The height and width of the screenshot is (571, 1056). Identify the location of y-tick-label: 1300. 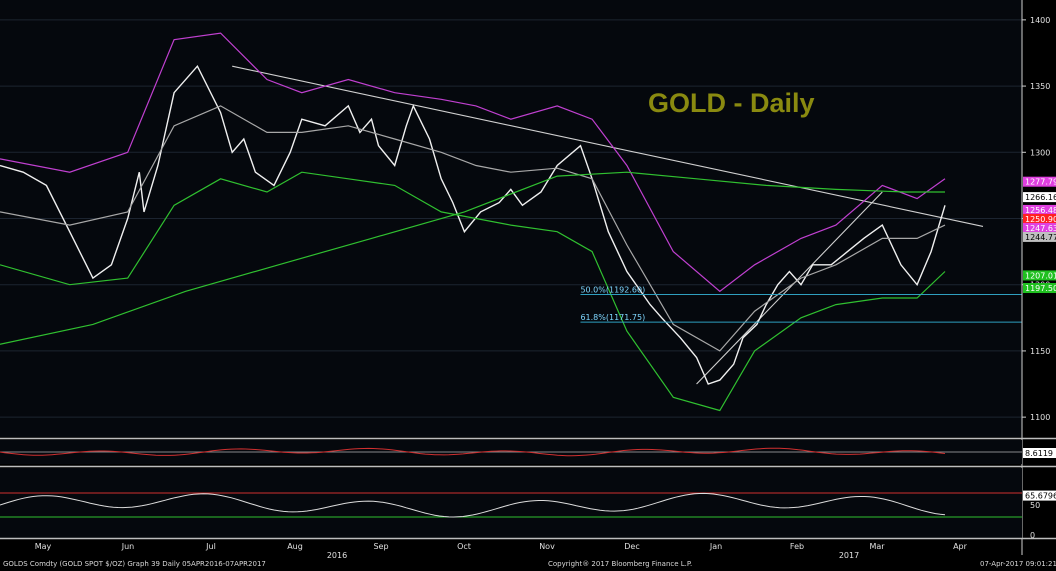
(1040, 152).